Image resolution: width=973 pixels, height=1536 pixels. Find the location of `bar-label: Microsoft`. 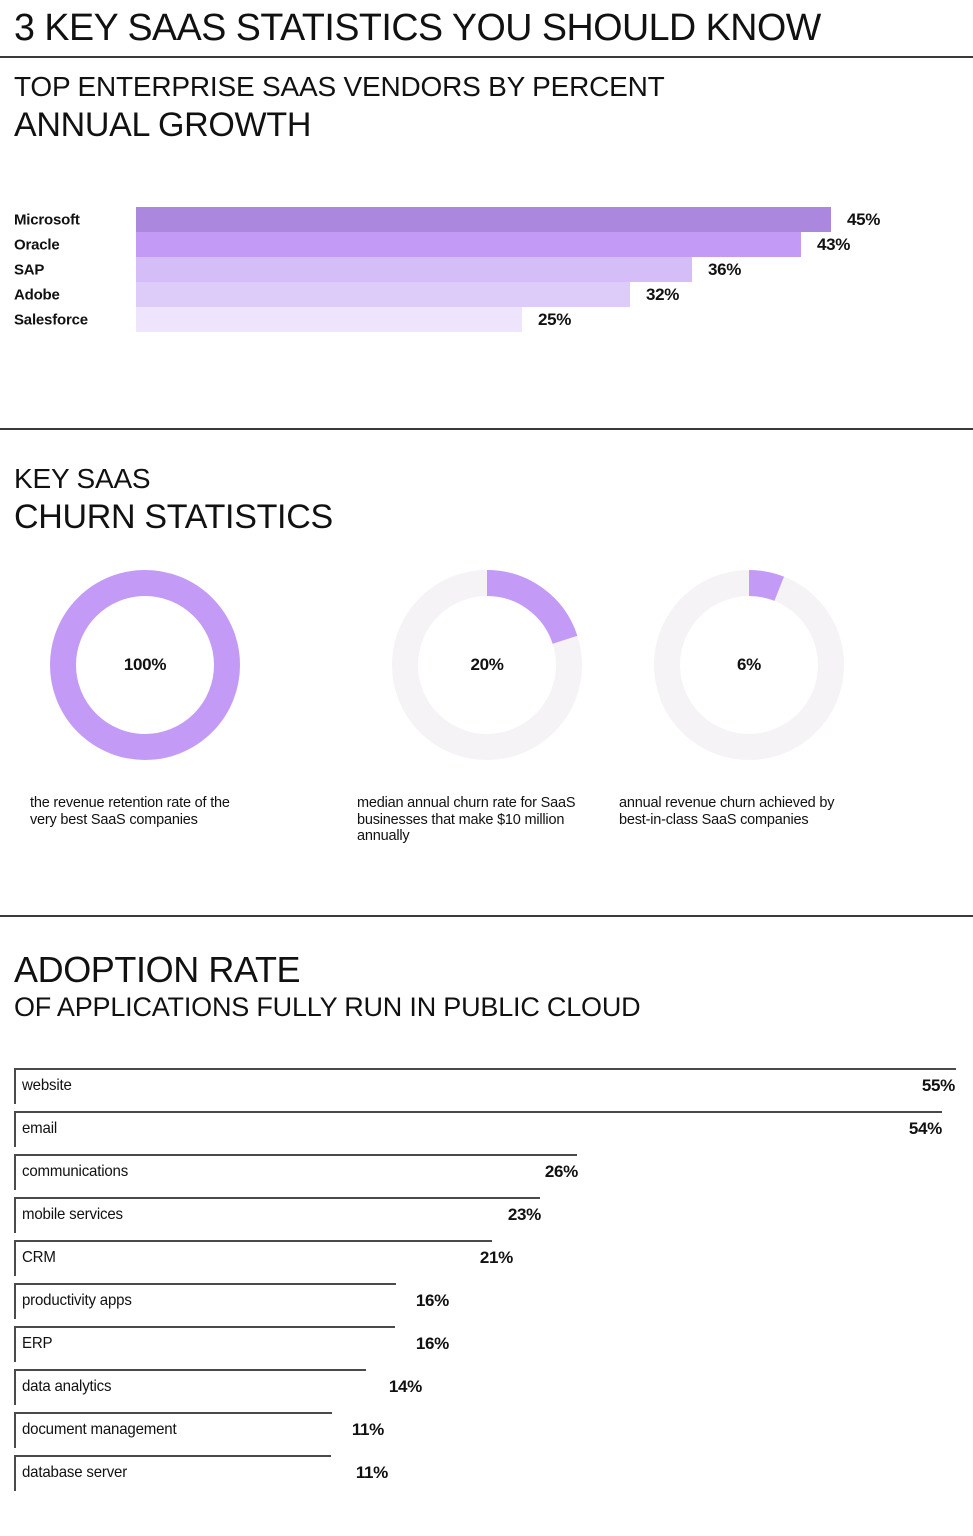

bar-label: Microsoft is located at coordinates (47, 219).